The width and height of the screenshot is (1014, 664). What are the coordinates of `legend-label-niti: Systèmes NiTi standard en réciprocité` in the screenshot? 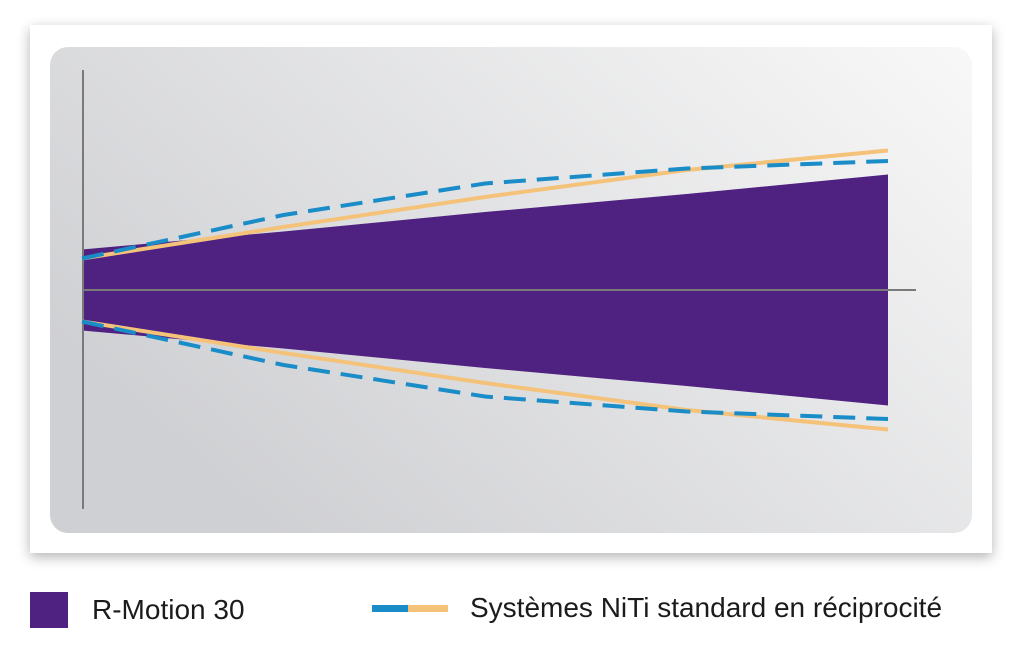 It's located at (706, 607).